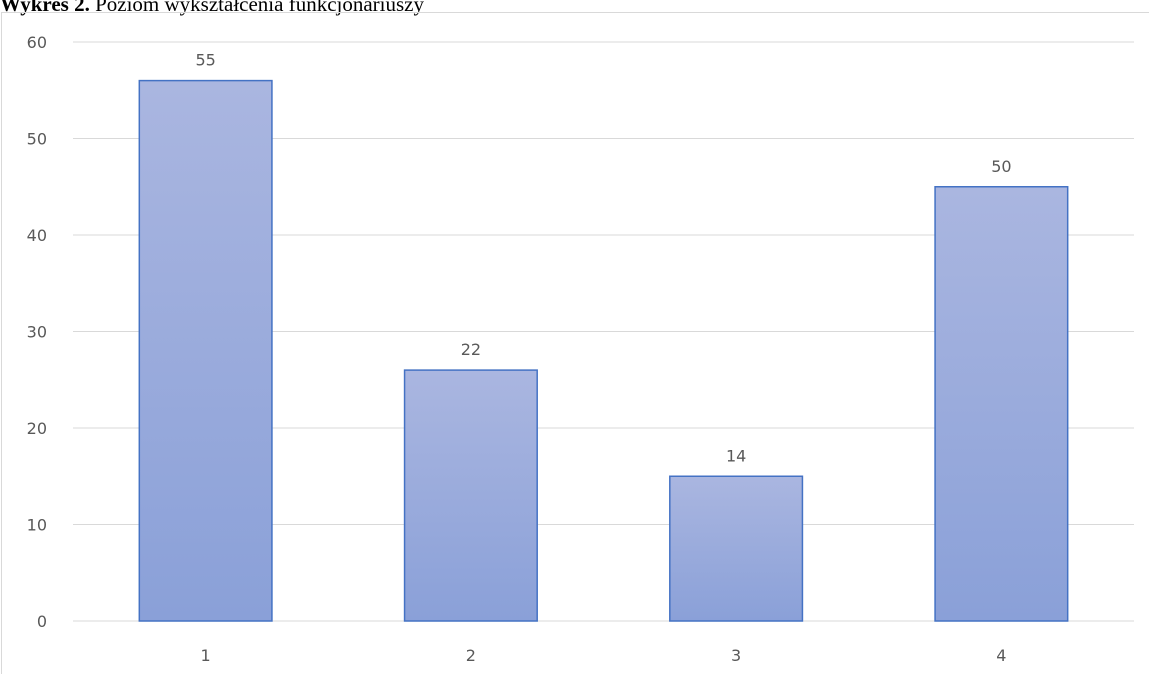 The width and height of the screenshot is (1151, 675). I want to click on x-tick-label: 2, so click(471, 655).